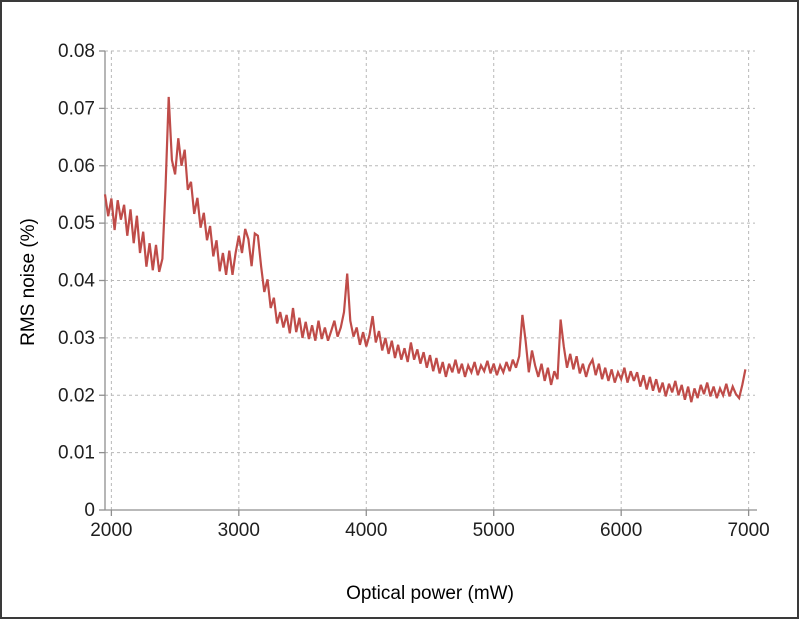  I want to click on y-tick-label: 0.02, so click(76, 395).